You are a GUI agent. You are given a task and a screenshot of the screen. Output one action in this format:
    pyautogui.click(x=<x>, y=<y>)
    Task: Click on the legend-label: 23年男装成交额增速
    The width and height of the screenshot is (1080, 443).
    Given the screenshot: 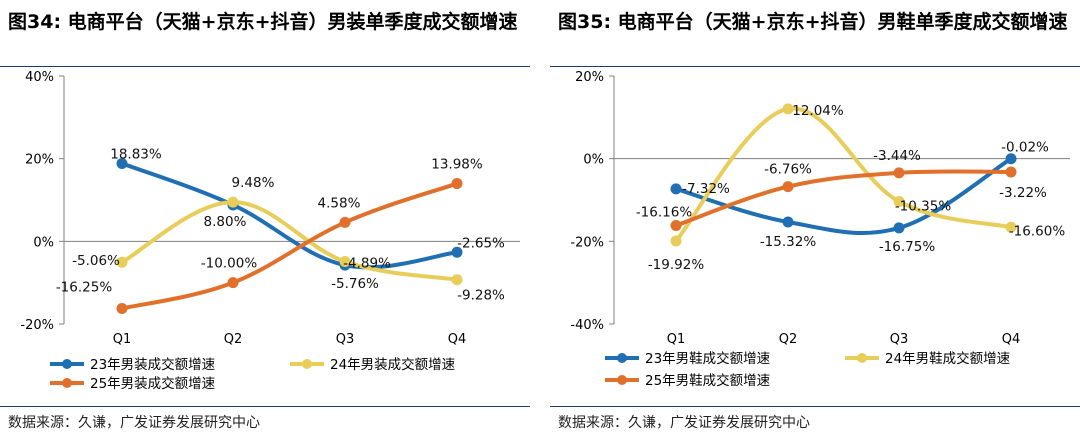 What is the action you would take?
    pyautogui.click(x=152, y=364)
    